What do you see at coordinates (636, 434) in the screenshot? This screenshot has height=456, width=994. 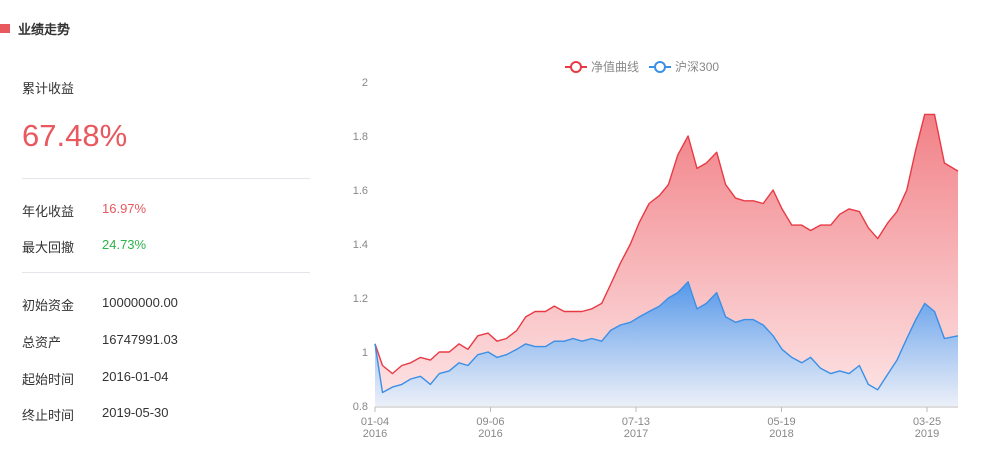 I see `x-tick-year-label: 2017` at bounding box center [636, 434].